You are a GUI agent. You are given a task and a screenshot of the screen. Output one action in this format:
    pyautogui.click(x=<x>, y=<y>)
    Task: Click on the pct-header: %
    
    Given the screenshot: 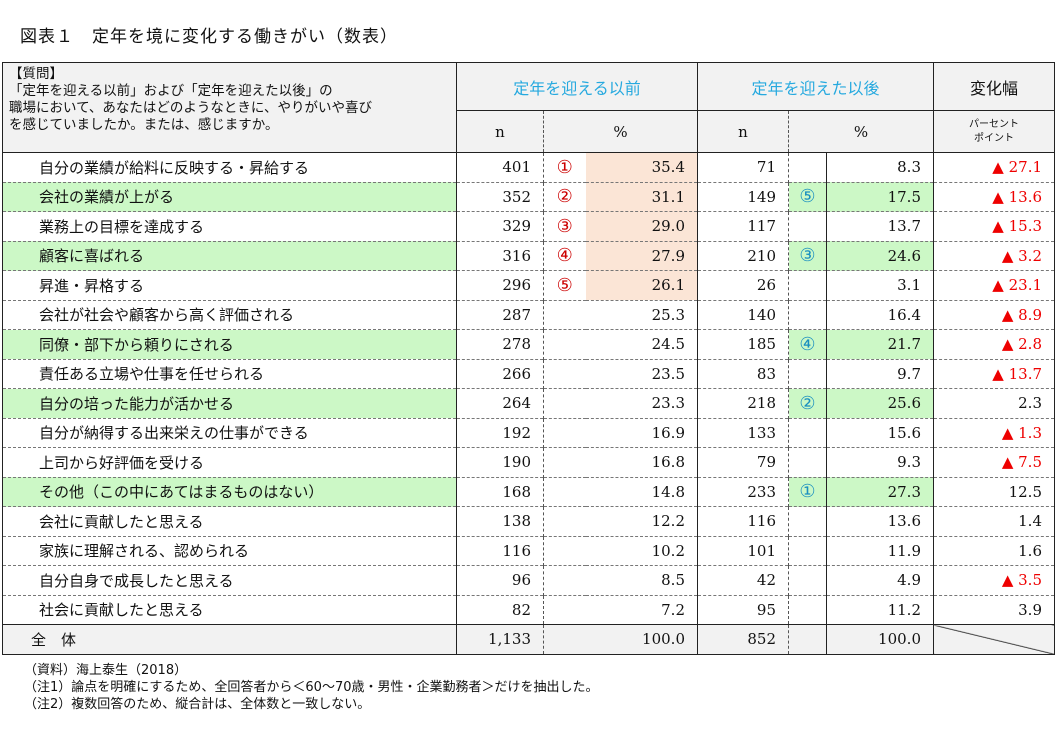 What is the action you would take?
    pyautogui.click(x=861, y=131)
    